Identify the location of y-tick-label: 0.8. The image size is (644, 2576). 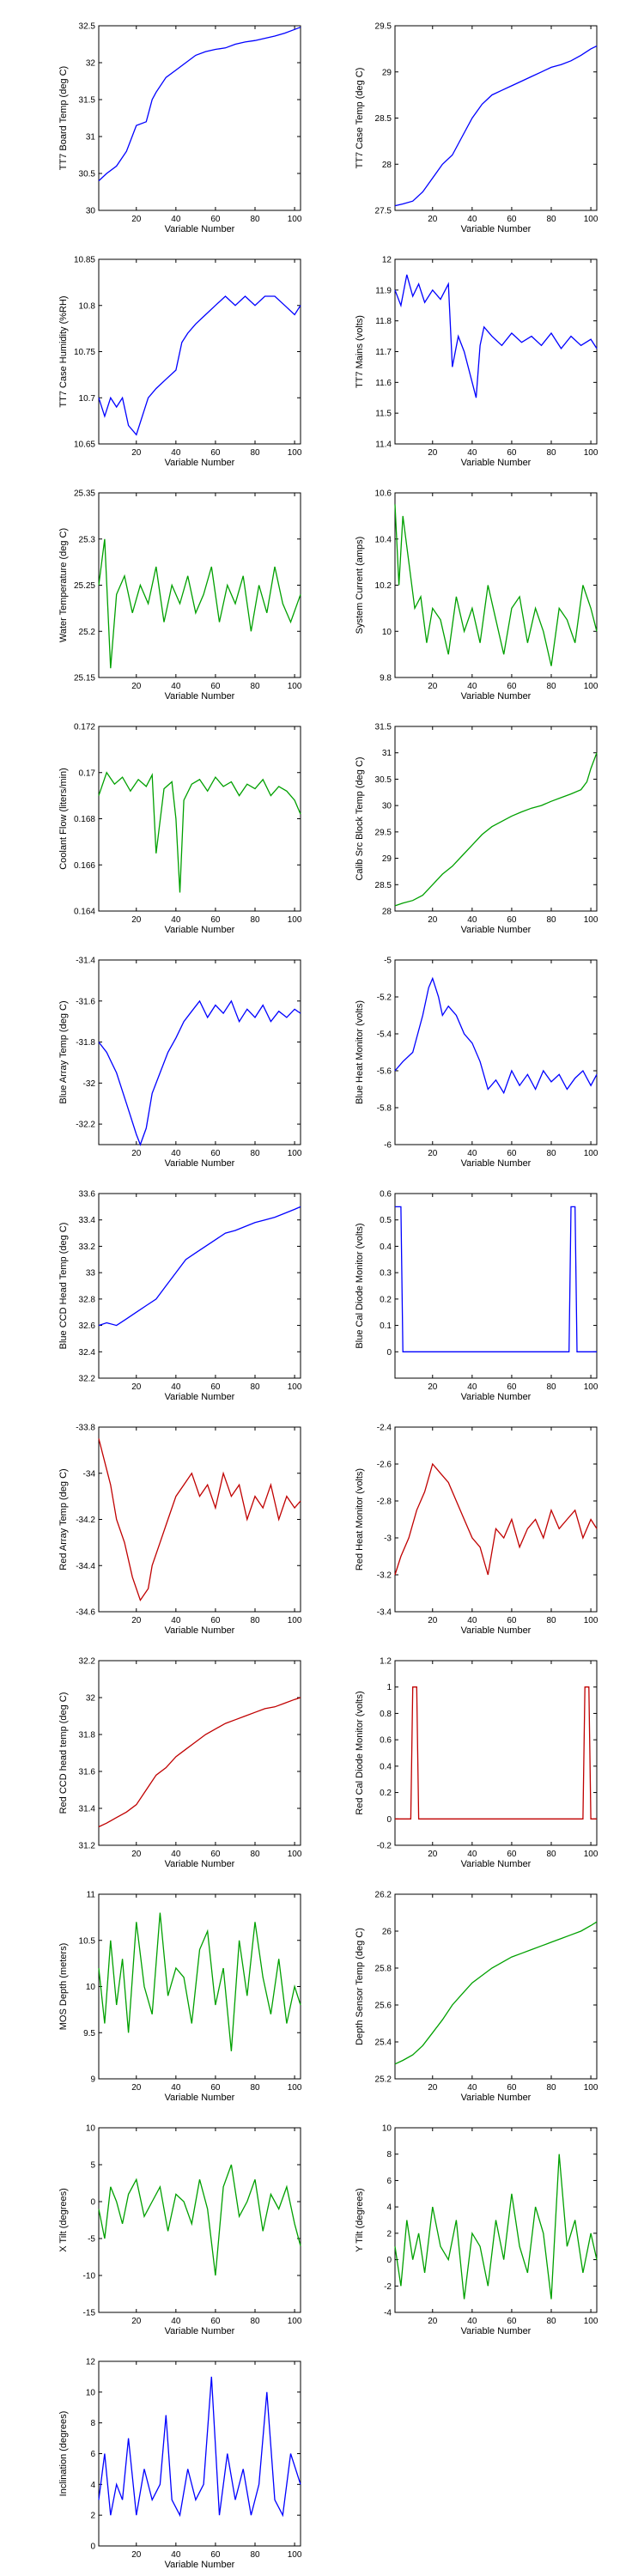
(386, 1715).